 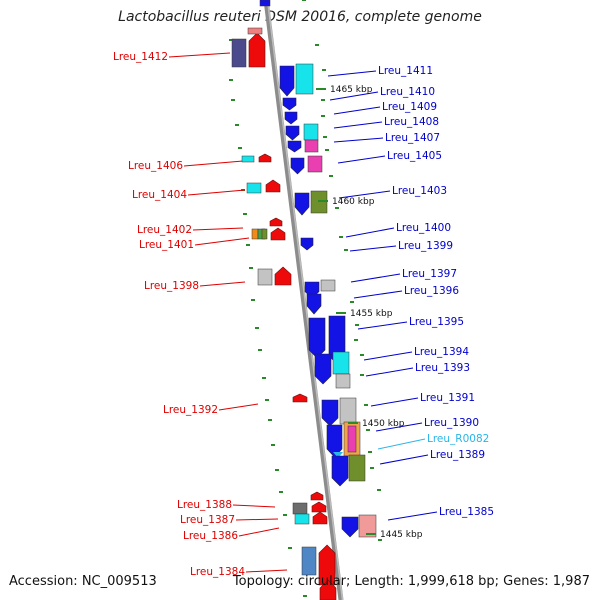 I want to click on gene-label-right: Lreu_1391, so click(x=447, y=398).